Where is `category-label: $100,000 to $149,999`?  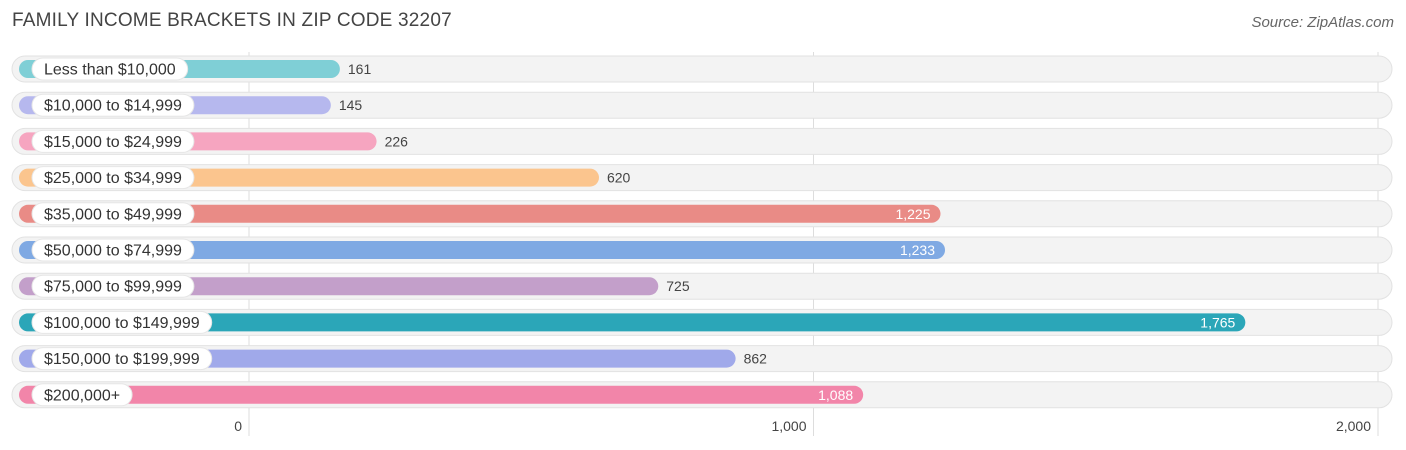 category-label: $100,000 to $149,999 is located at coordinates (122, 323).